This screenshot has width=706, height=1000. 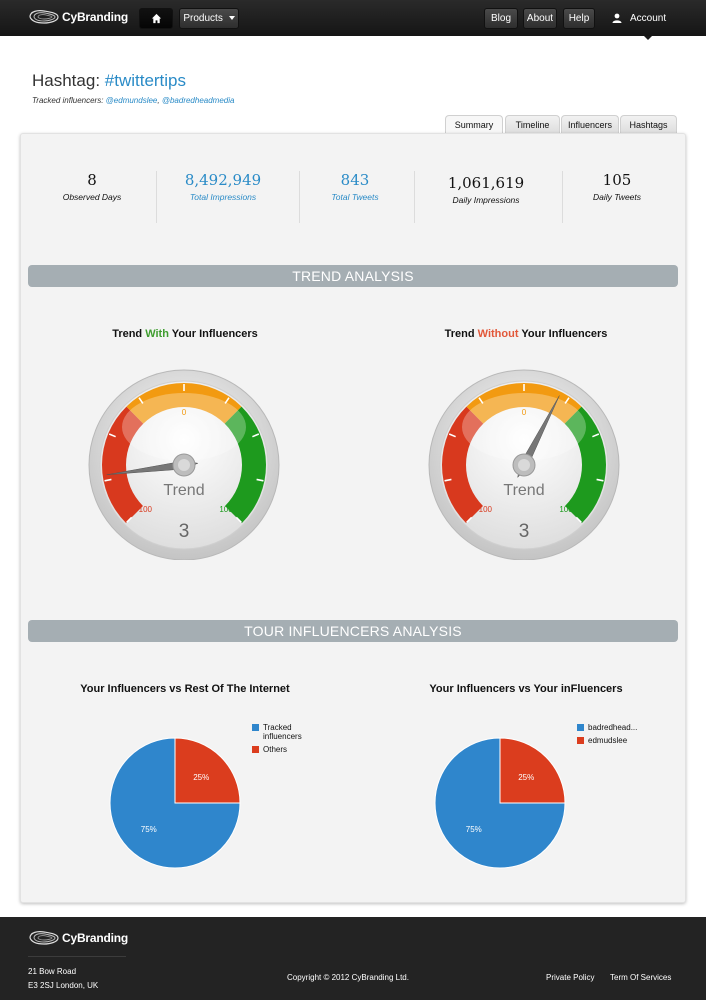 I want to click on footer-divider, so click(x=77, y=956).